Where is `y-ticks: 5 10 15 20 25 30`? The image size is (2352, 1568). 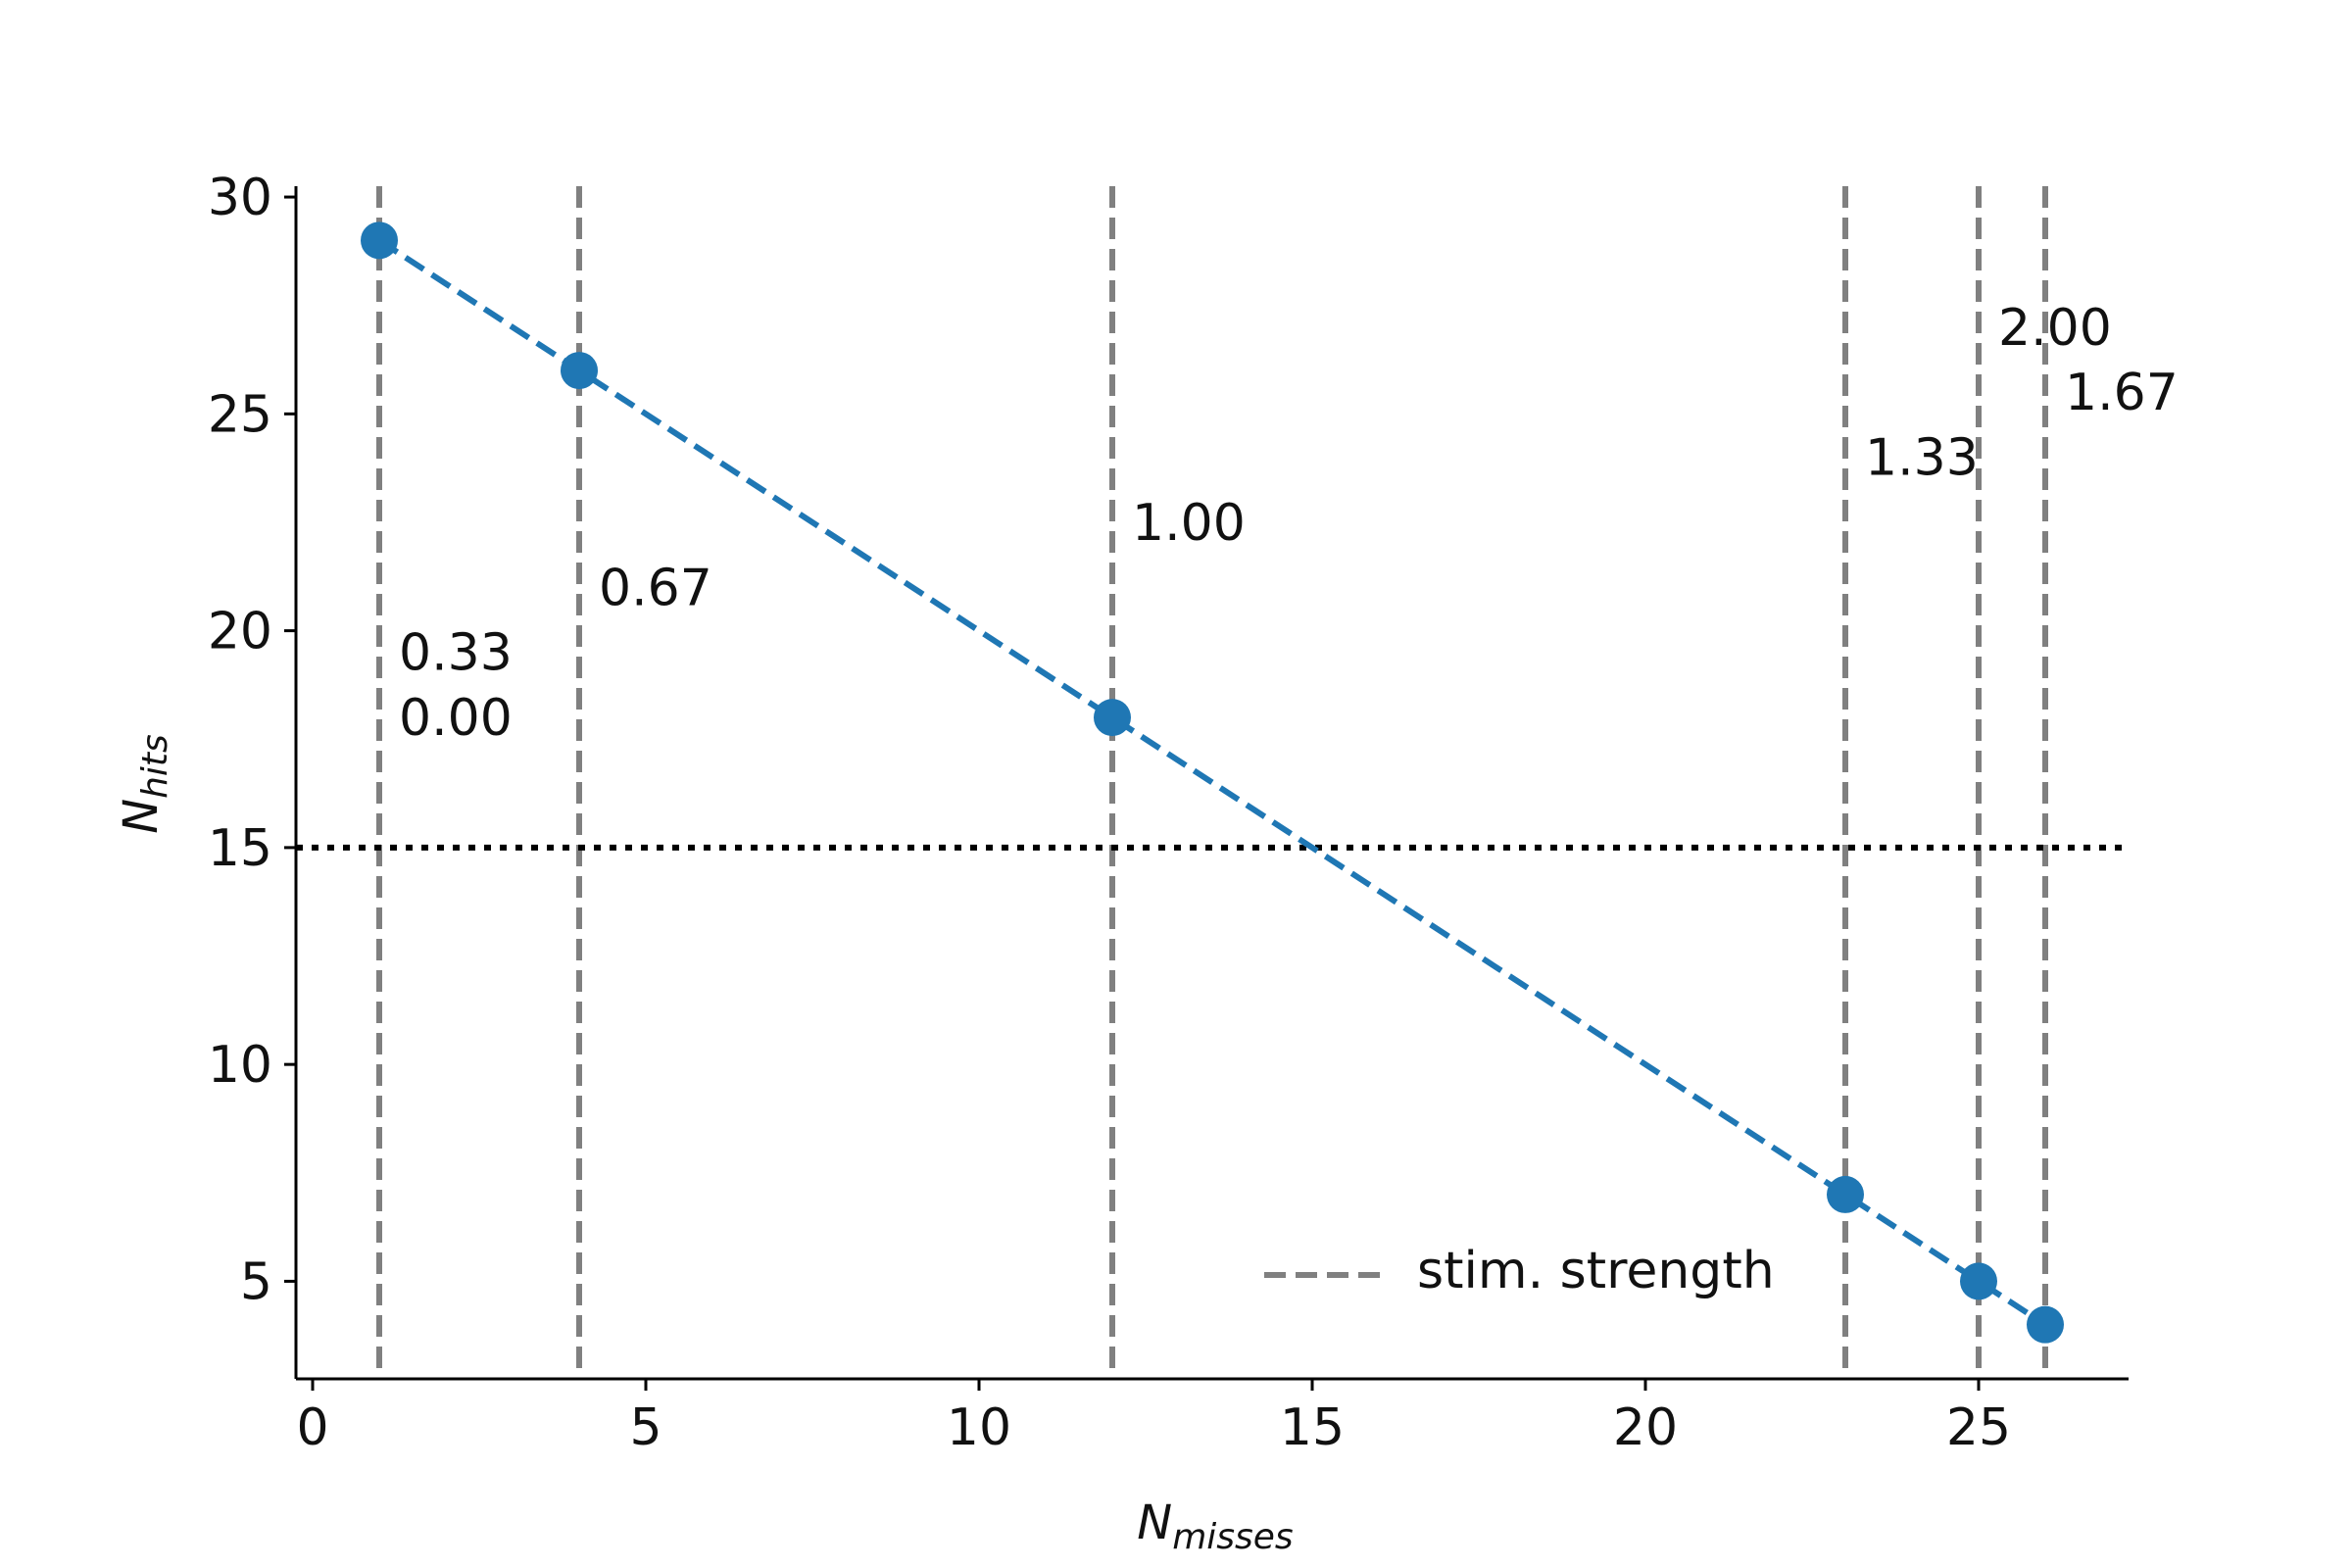
y-ticks: 5 10 15 20 25 30 is located at coordinates (252, 740).